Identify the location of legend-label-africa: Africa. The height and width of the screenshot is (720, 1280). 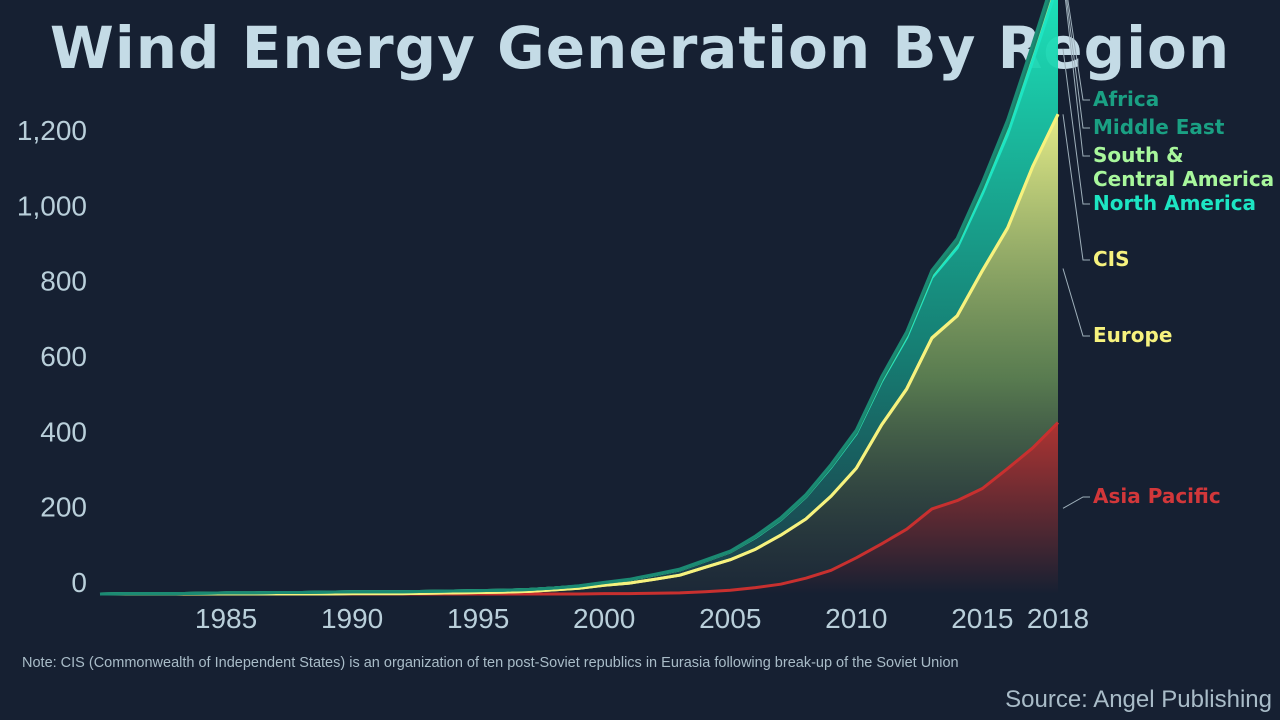
(1126, 99).